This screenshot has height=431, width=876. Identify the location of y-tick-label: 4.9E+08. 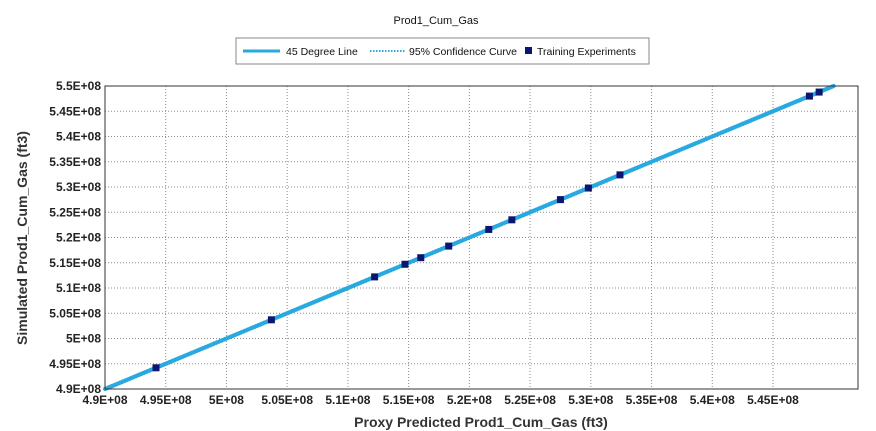
(78, 389).